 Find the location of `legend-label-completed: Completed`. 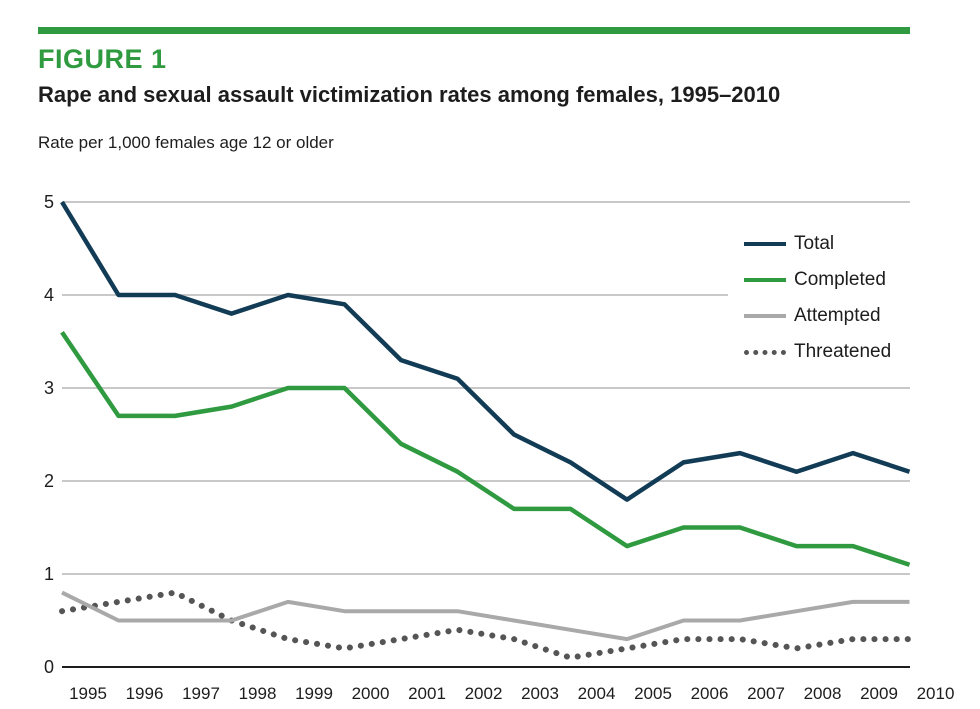

legend-label-completed: Completed is located at coordinates (840, 279).